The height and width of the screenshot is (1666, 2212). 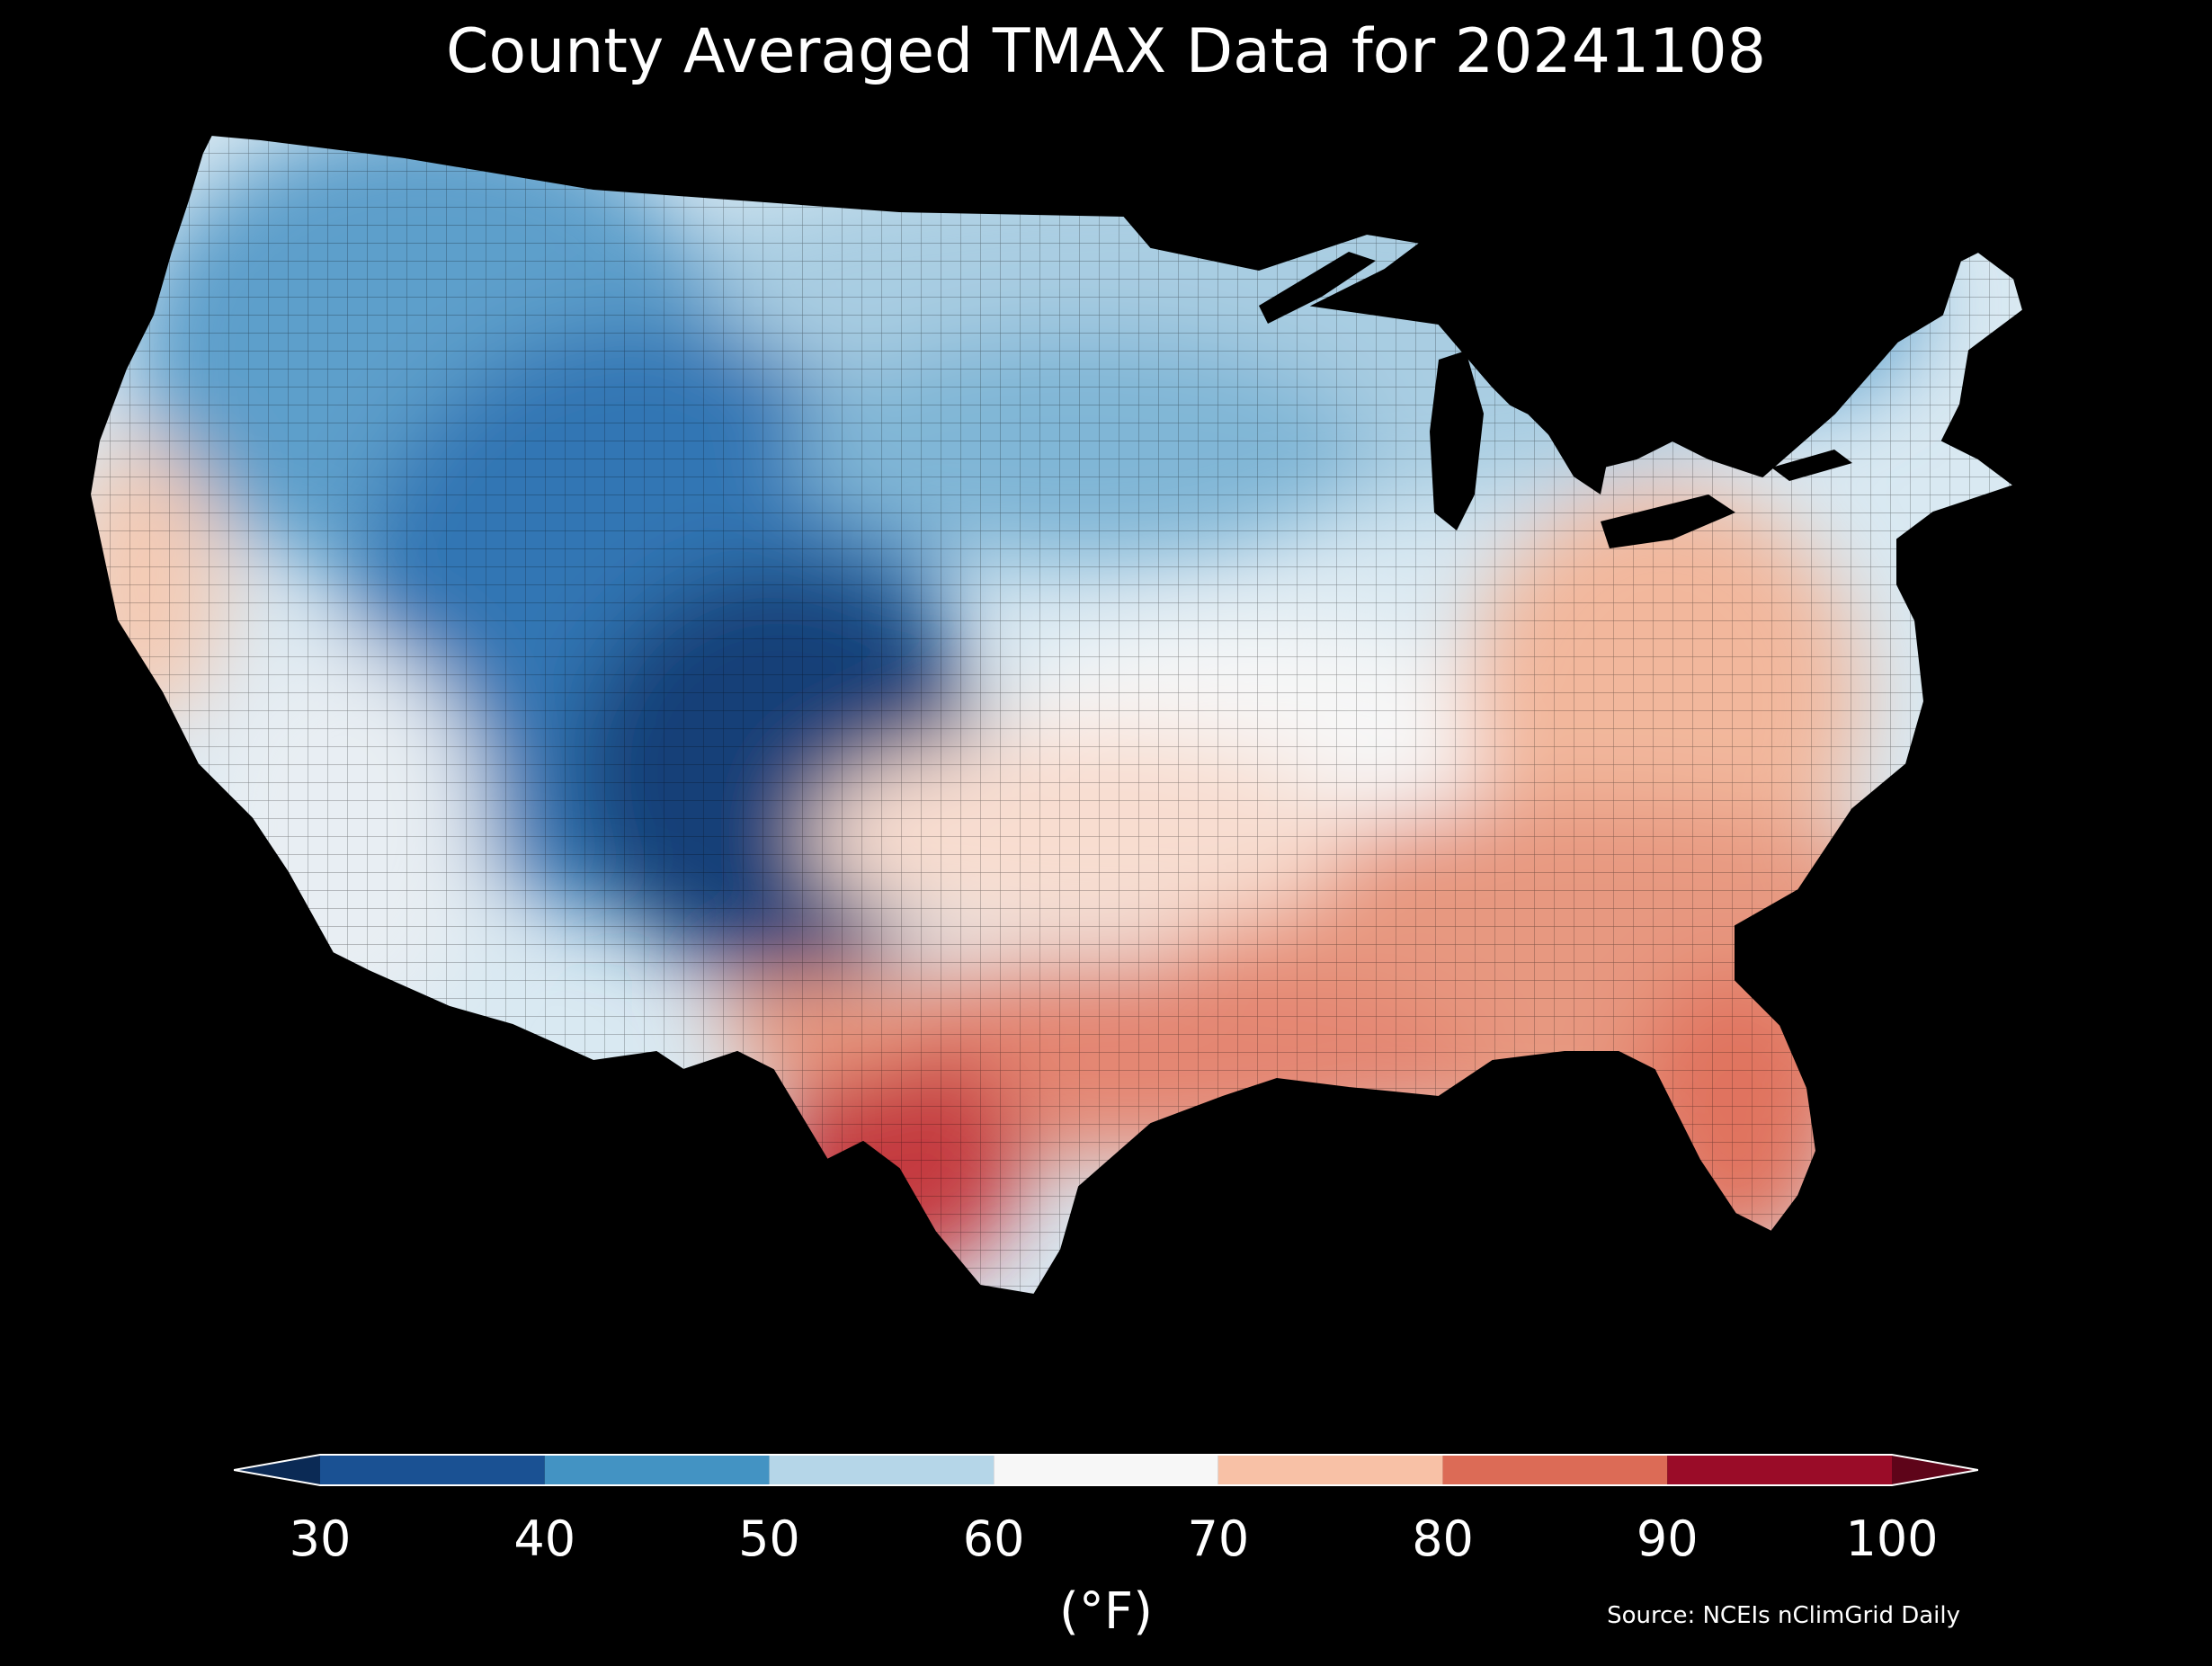 I want to click on colorbar-tick-label: 30, so click(x=320, y=1538).